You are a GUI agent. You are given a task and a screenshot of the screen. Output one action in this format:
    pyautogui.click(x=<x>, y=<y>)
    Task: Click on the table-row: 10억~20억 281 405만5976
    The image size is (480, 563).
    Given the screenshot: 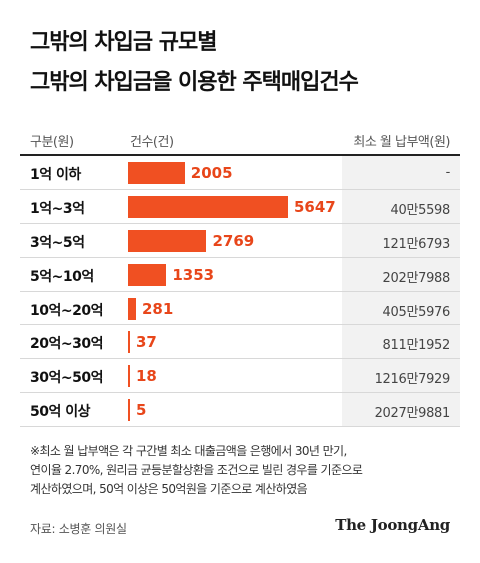 What is the action you would take?
    pyautogui.click(x=240, y=309)
    